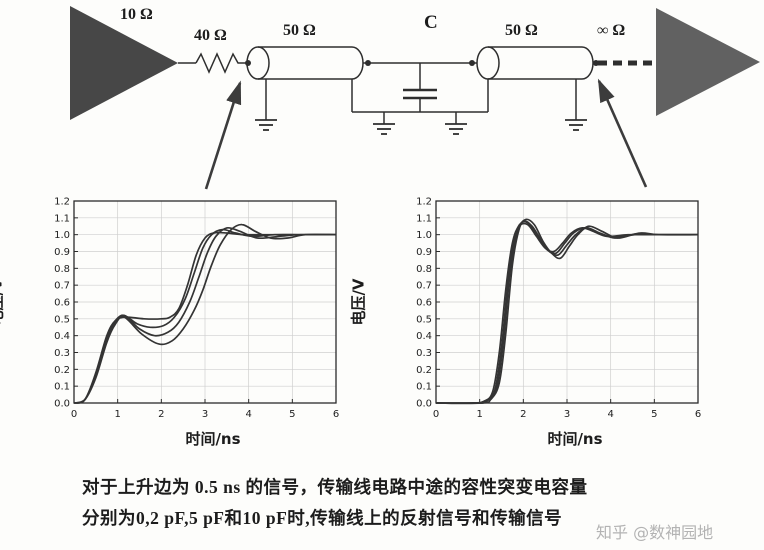 The image size is (764, 550). Describe the element at coordinates (221, 63) in the screenshot. I see `resistor-icon` at that location.